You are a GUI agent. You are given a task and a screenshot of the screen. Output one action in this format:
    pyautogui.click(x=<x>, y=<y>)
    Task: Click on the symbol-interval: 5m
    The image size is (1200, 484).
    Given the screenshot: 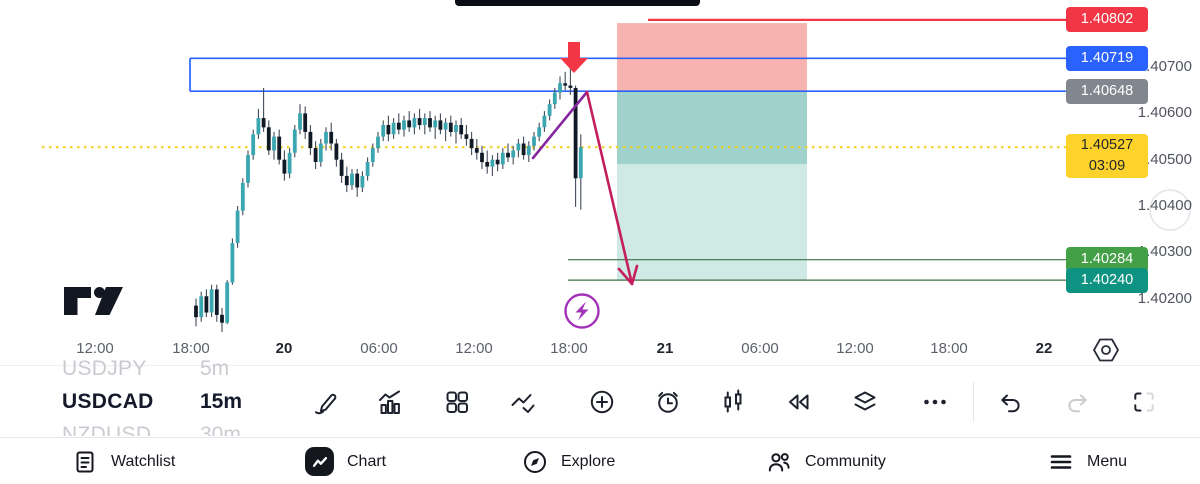 What is the action you would take?
    pyautogui.click(x=215, y=368)
    